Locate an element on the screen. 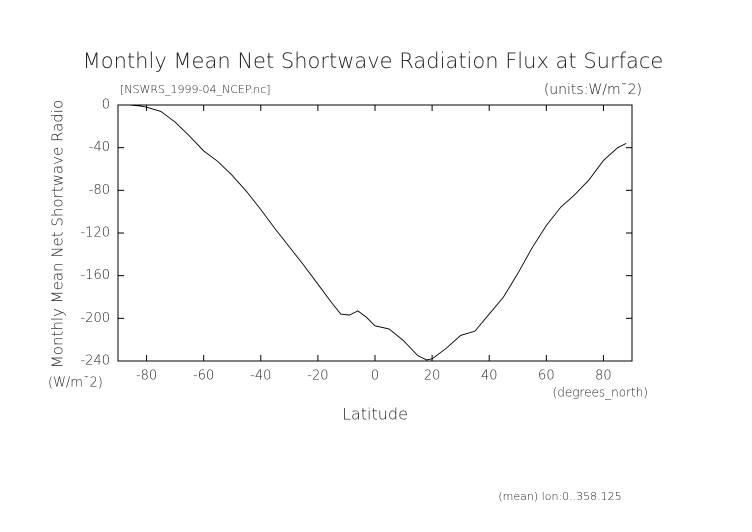 Image resolution: width=752 pixels, height=532 pixels. y-tick-label: -40 is located at coordinates (99, 147).